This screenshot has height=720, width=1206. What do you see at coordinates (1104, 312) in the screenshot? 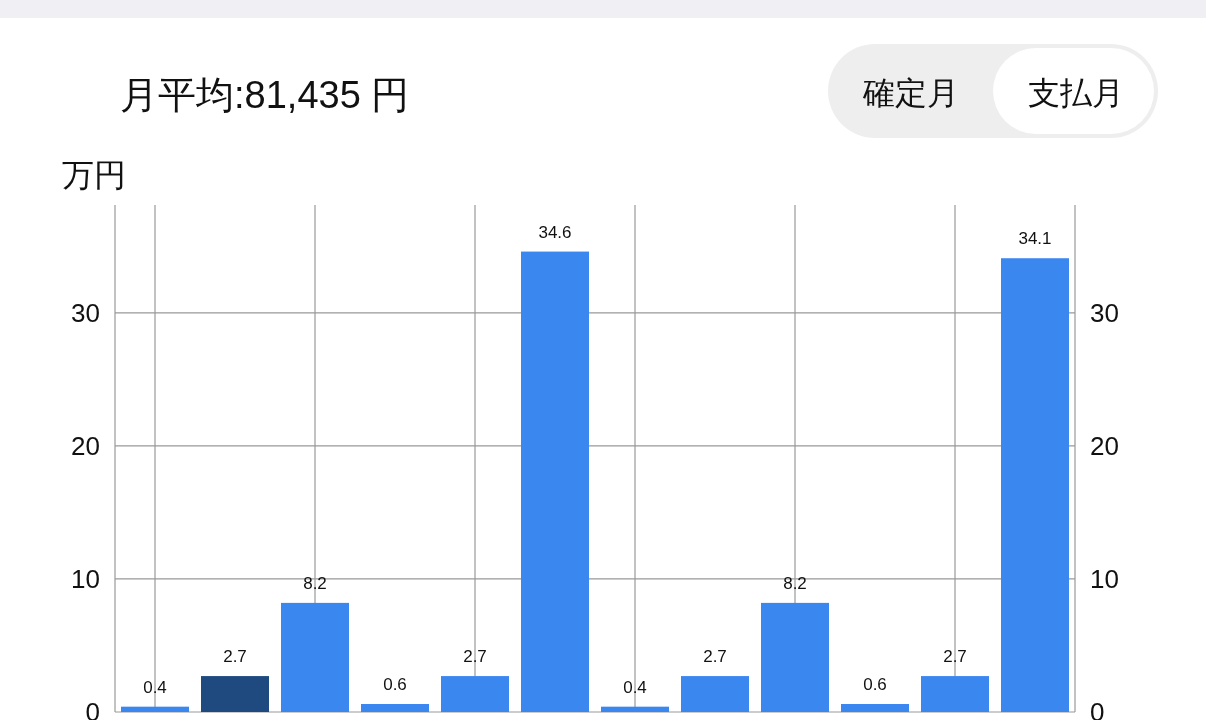
I see `y2-tick-label: 30` at bounding box center [1104, 312].